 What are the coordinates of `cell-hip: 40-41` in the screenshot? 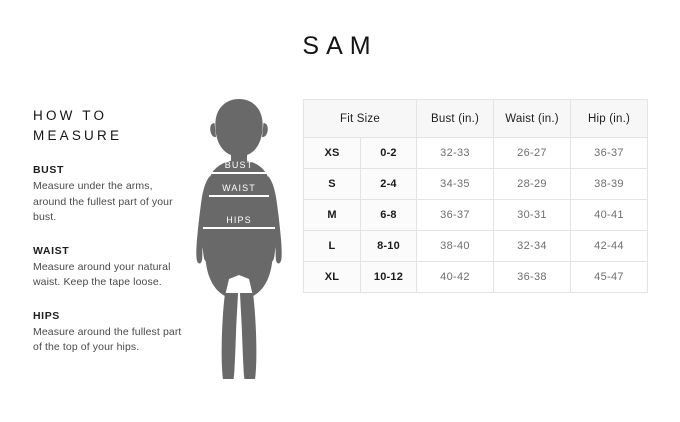 It's located at (609, 215).